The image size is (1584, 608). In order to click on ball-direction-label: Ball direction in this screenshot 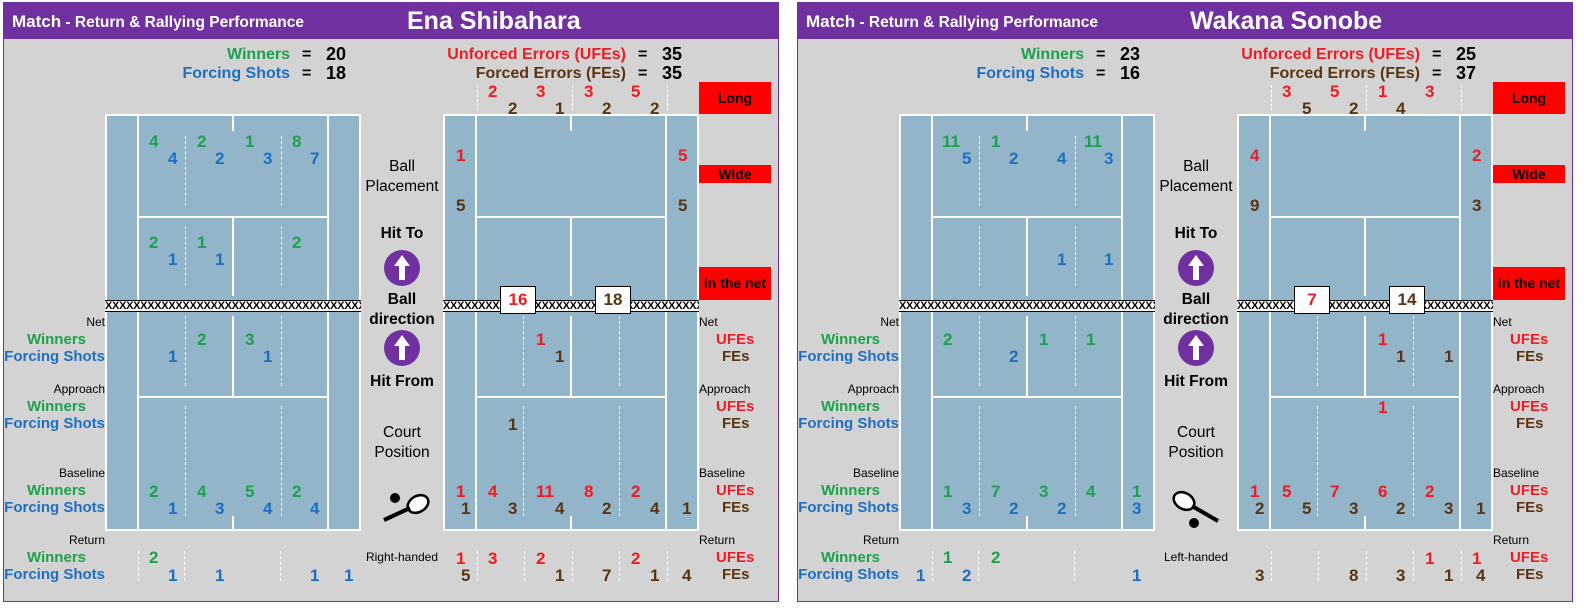, I will do `click(402, 310)`.